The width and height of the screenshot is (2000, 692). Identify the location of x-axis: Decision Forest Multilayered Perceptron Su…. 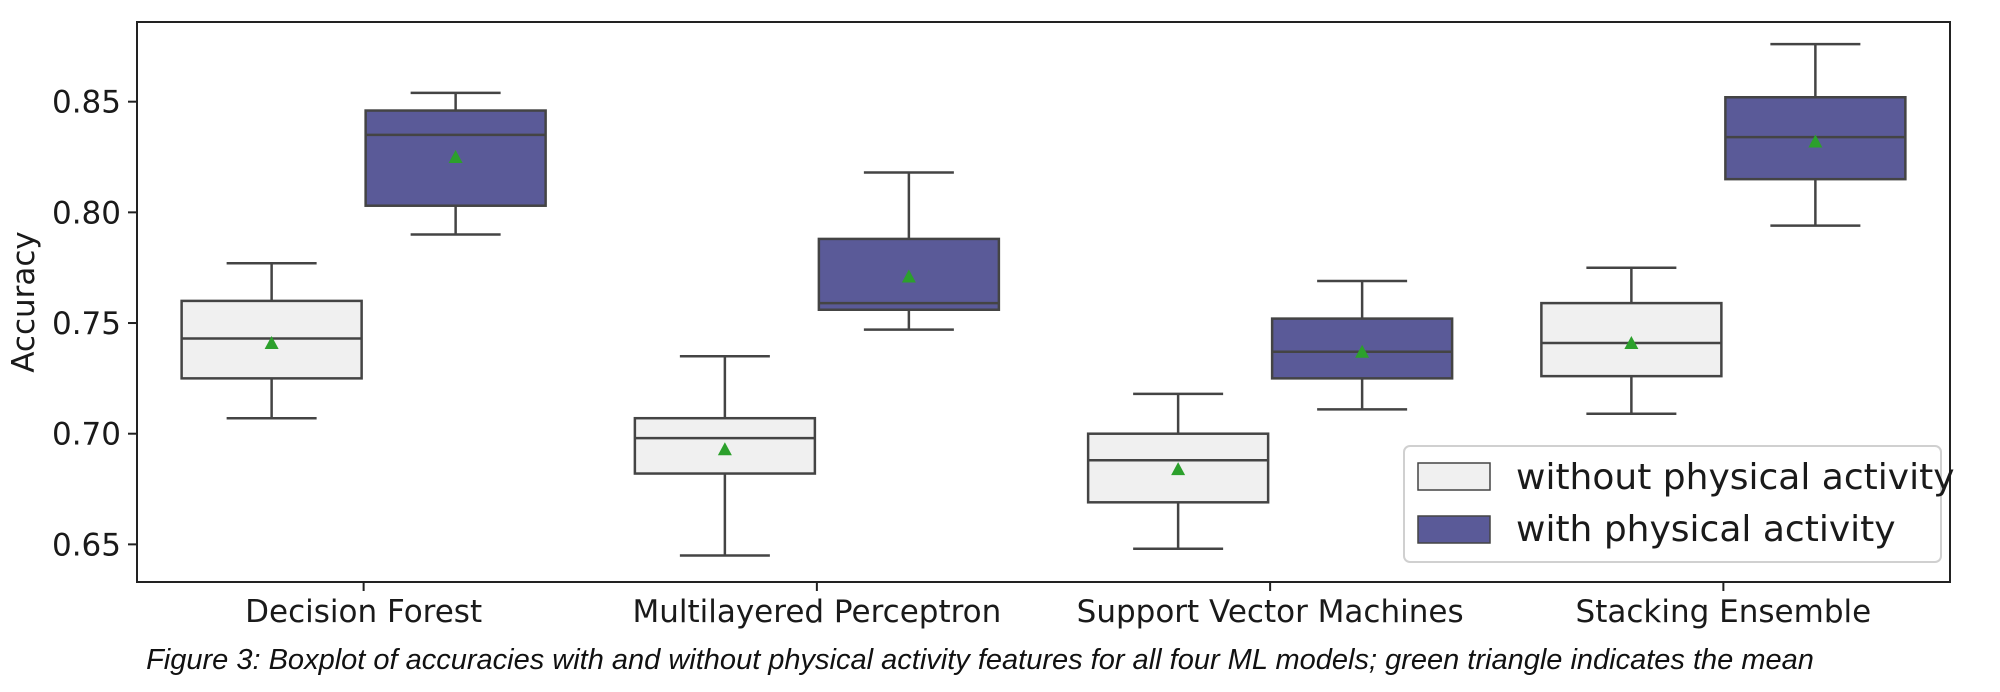
(1058, 606).